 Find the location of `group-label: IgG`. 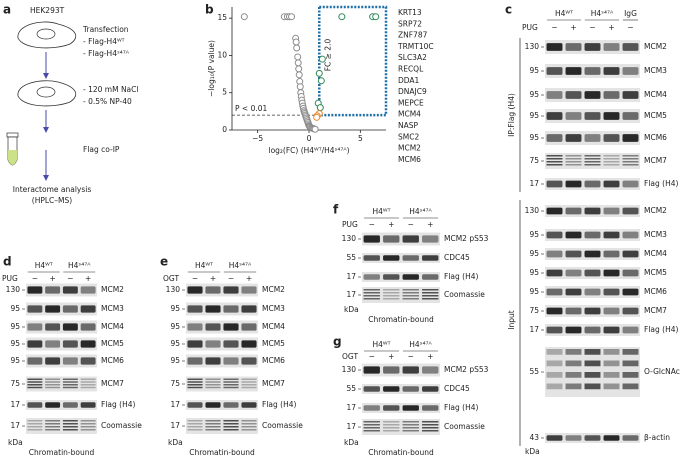

group-label: IgG is located at coordinates (630, 13).